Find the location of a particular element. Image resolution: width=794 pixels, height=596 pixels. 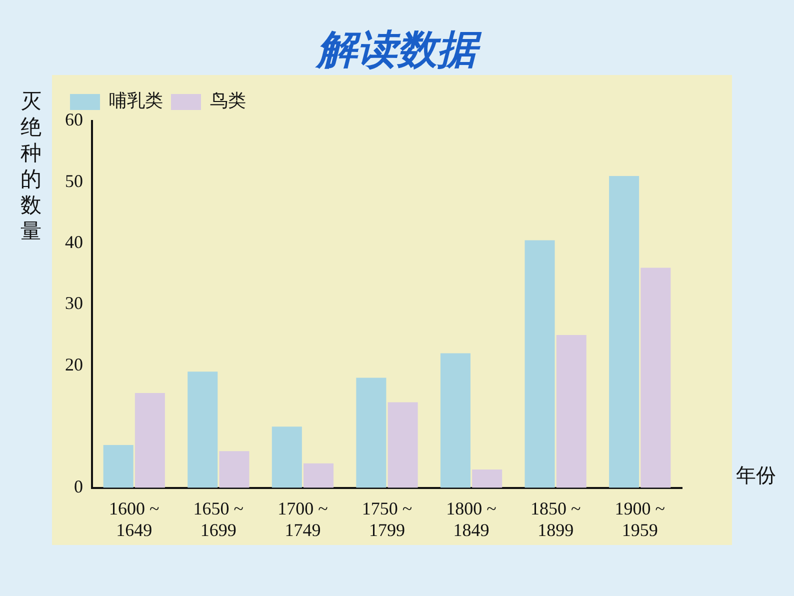

x-tick-label: 1850 ~ 1899 is located at coordinates (555, 519).